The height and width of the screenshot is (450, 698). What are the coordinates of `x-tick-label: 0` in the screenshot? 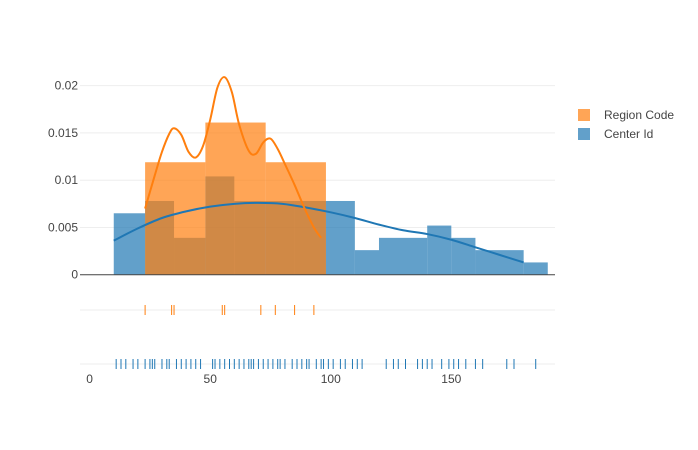 It's located at (89, 379).